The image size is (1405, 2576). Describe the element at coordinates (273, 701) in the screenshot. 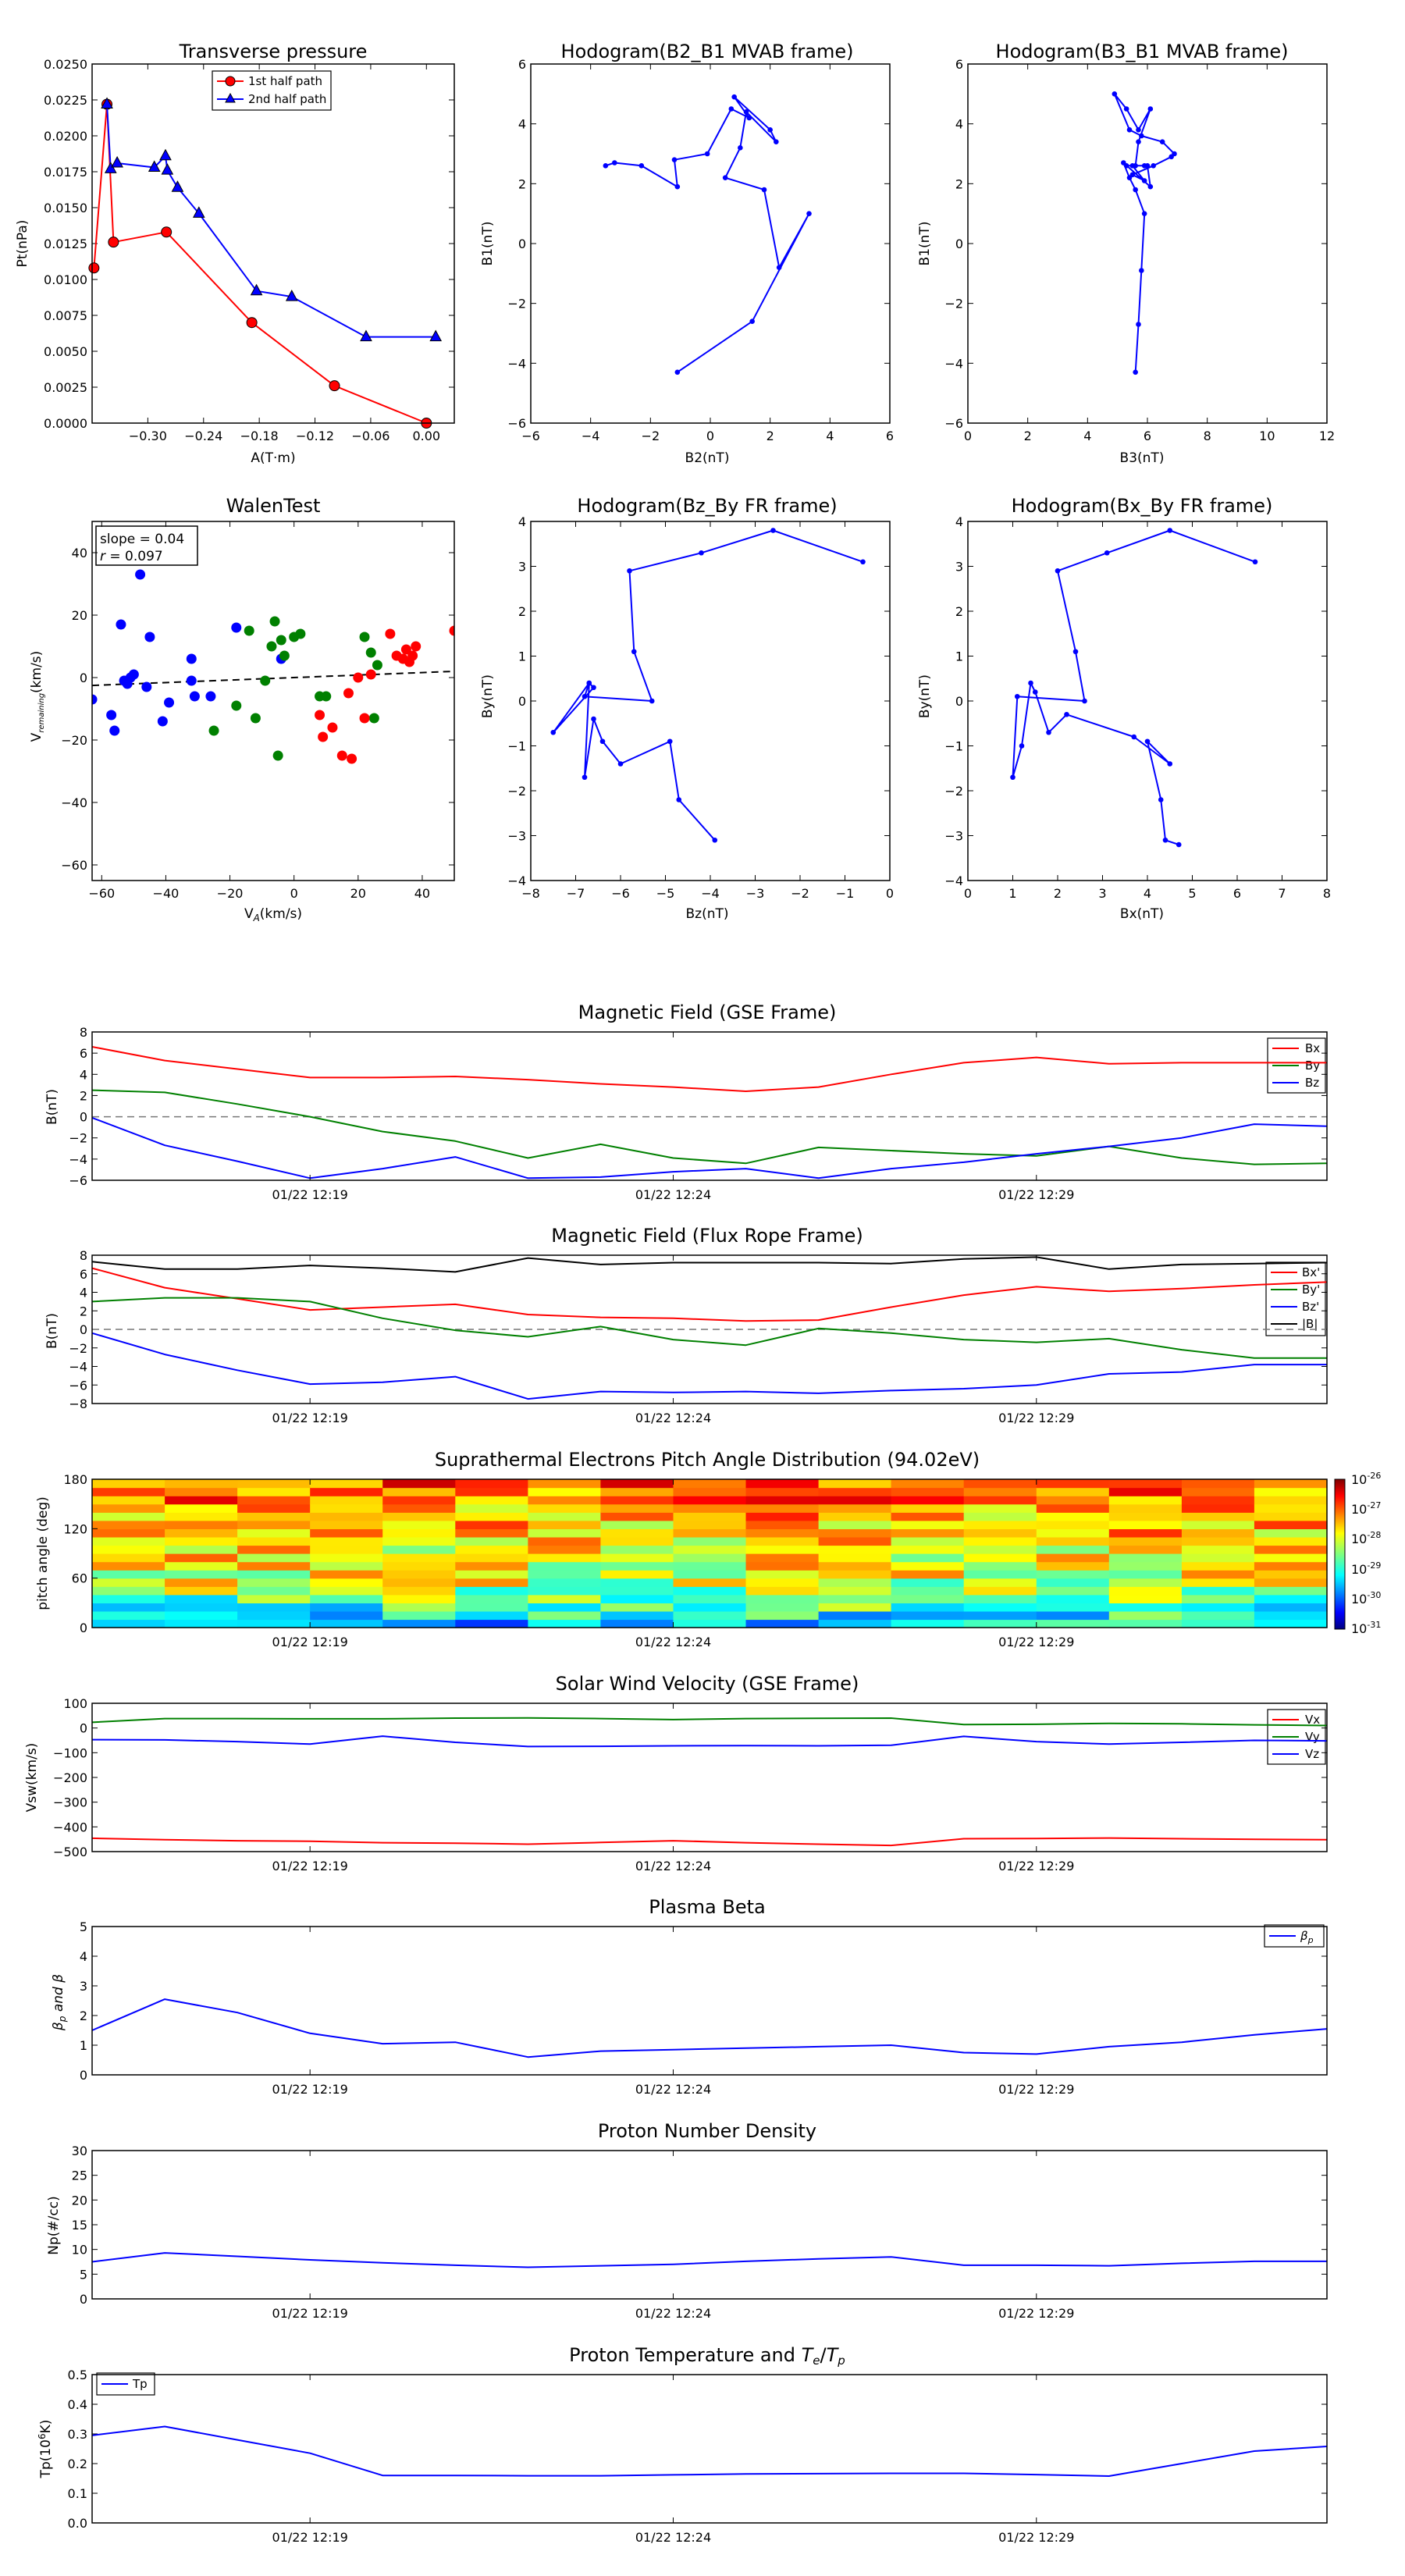

I see `axes-frame-walen_test` at that location.